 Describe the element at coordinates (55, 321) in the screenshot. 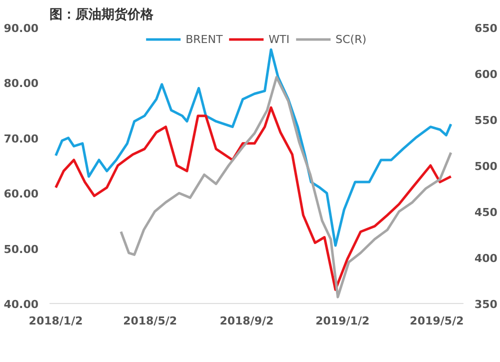

I see `x-tick-label: 2018/1/2` at that location.